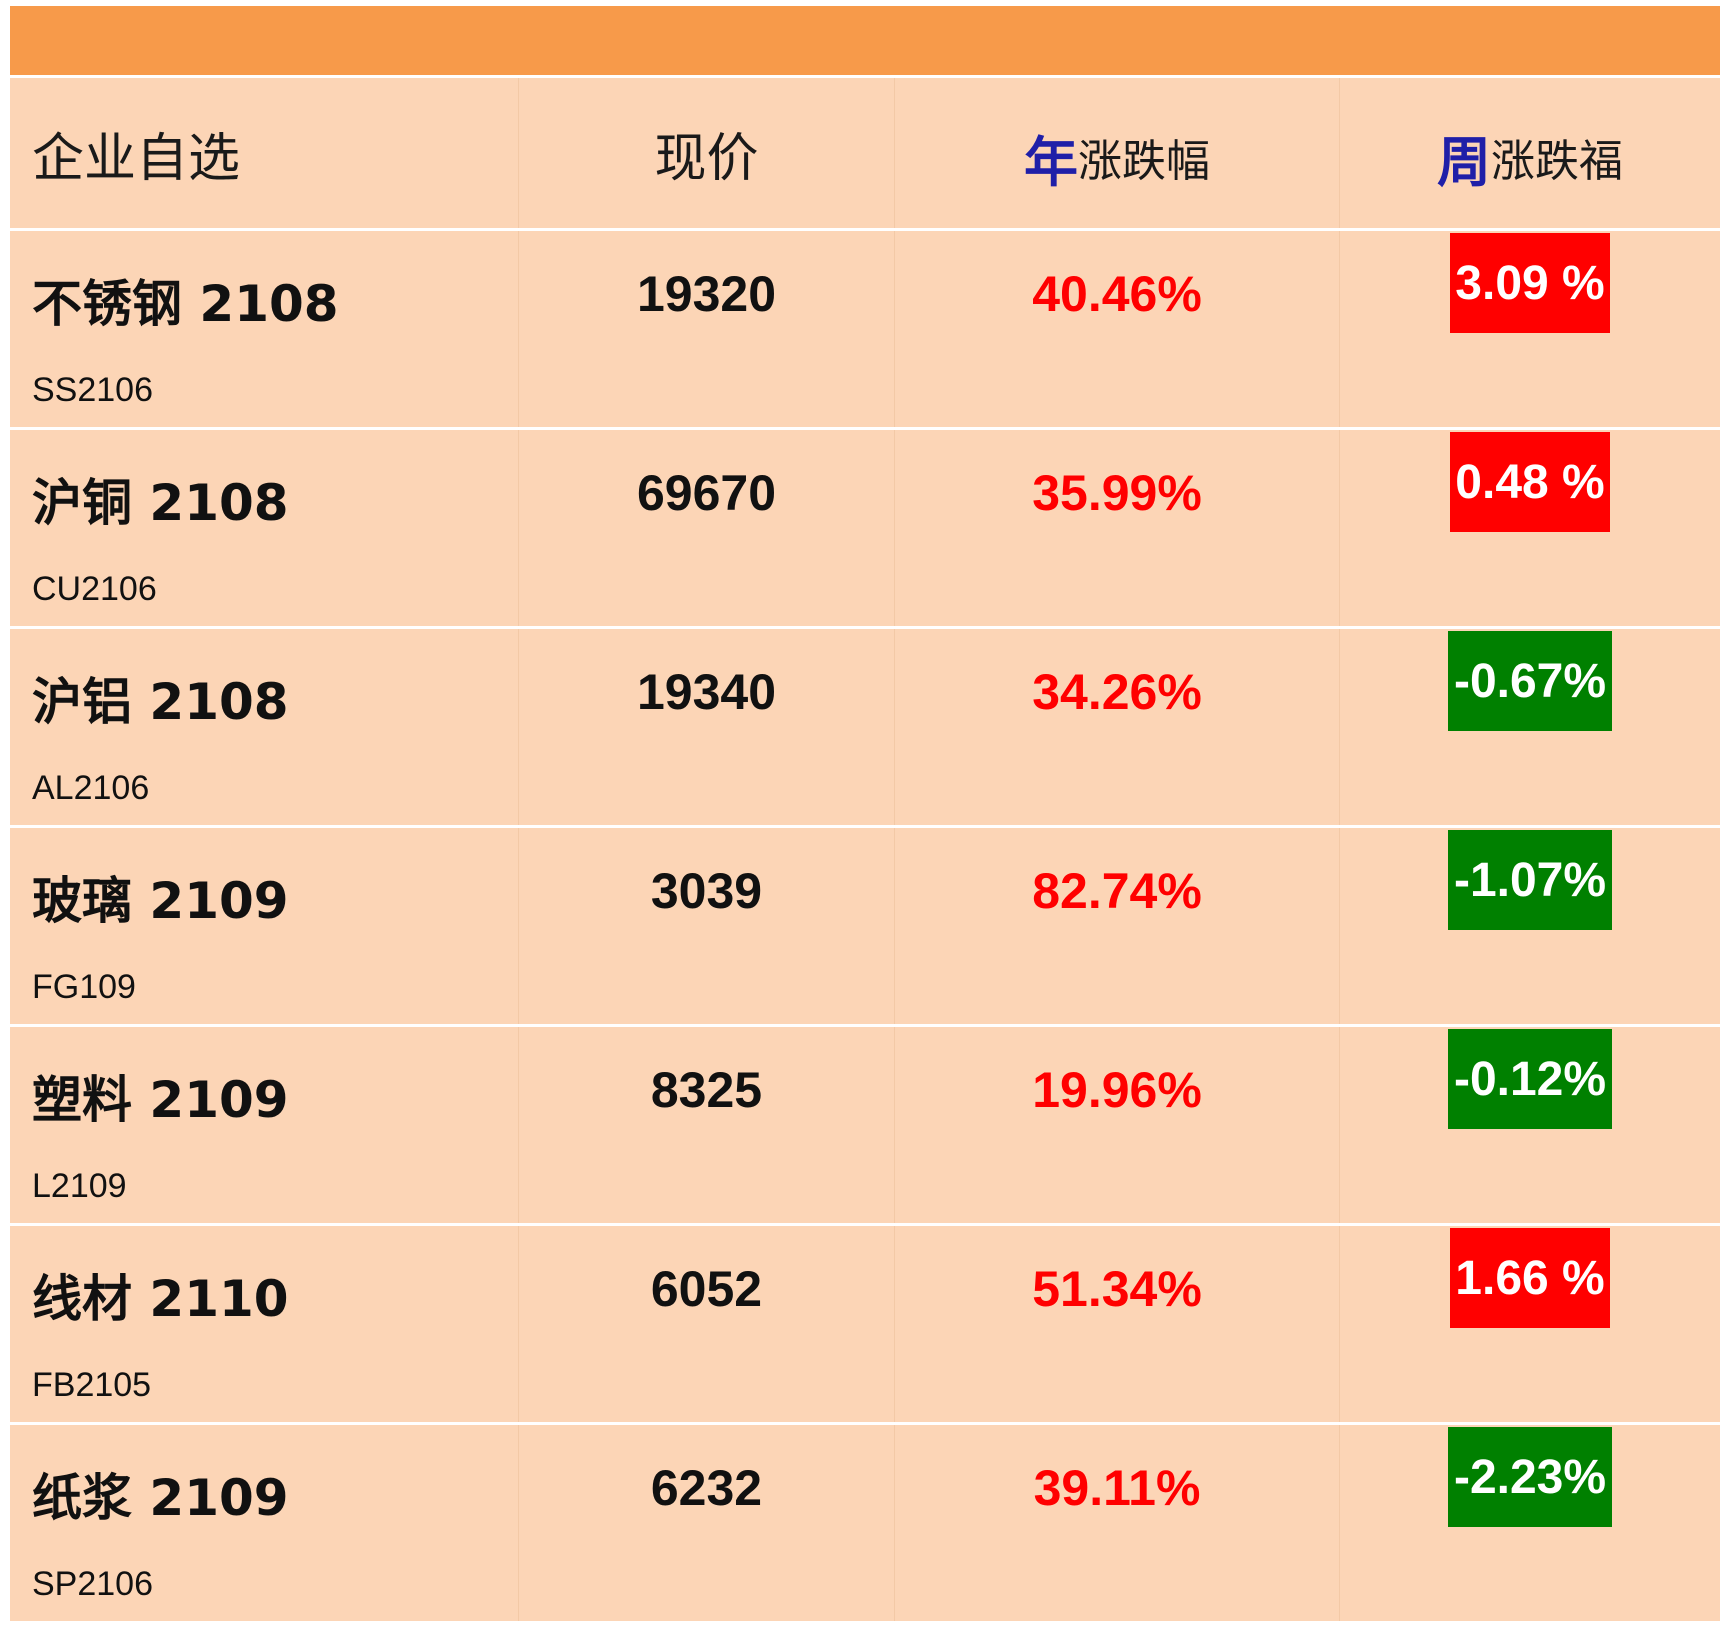  I want to click on year-change-cell: 19.96%, so click(1116, 1125).